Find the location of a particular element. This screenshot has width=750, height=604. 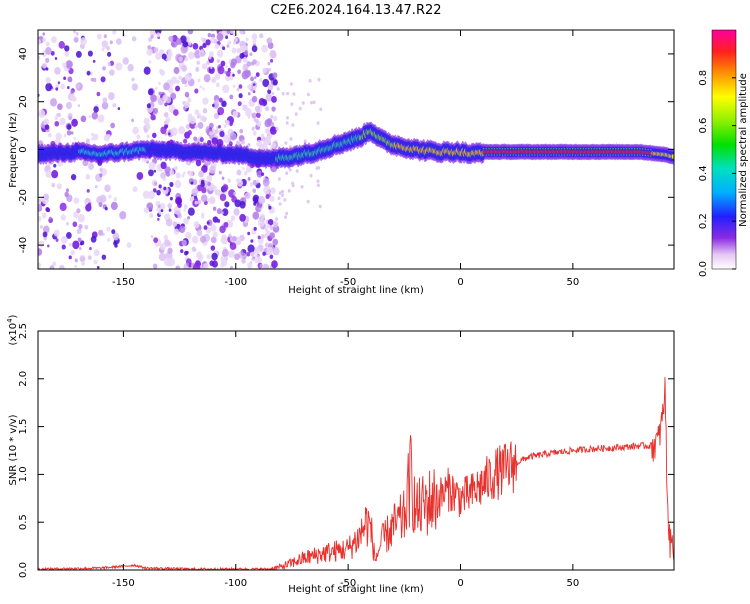

y-tick-label: 1.5 is located at coordinates (23, 427).